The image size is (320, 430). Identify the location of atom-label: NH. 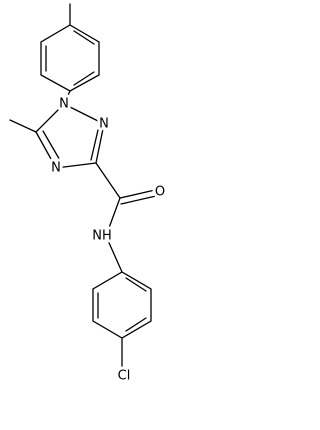
(102, 236).